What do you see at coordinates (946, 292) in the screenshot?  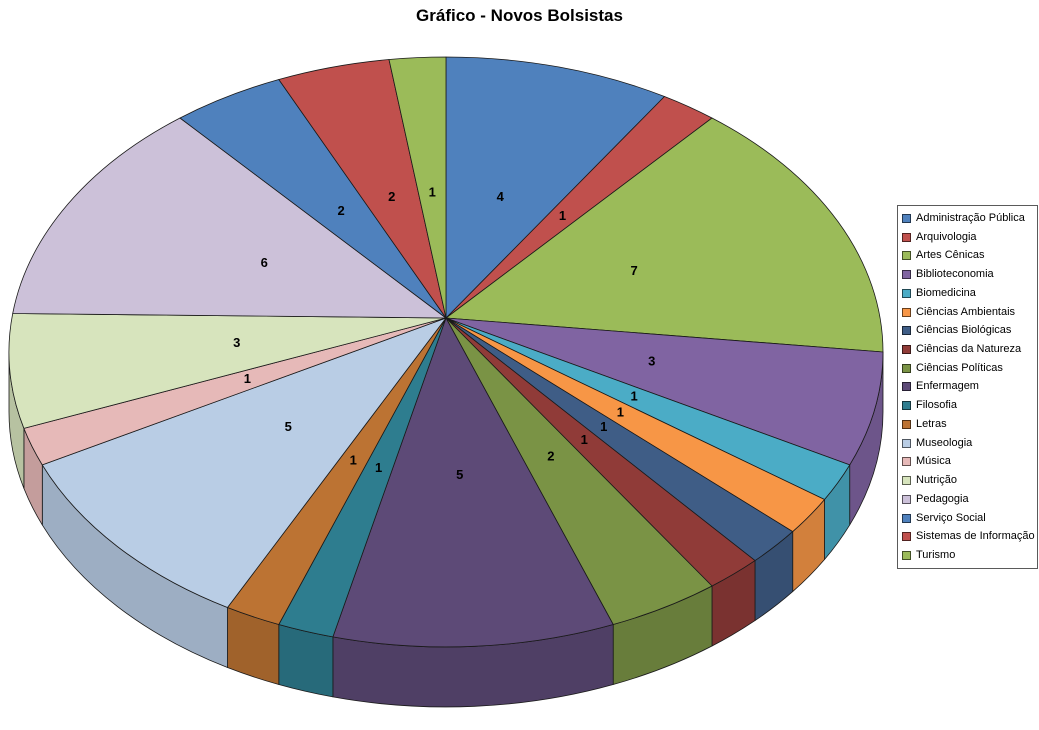 I see `legend-label: Biomedicina` at bounding box center [946, 292].